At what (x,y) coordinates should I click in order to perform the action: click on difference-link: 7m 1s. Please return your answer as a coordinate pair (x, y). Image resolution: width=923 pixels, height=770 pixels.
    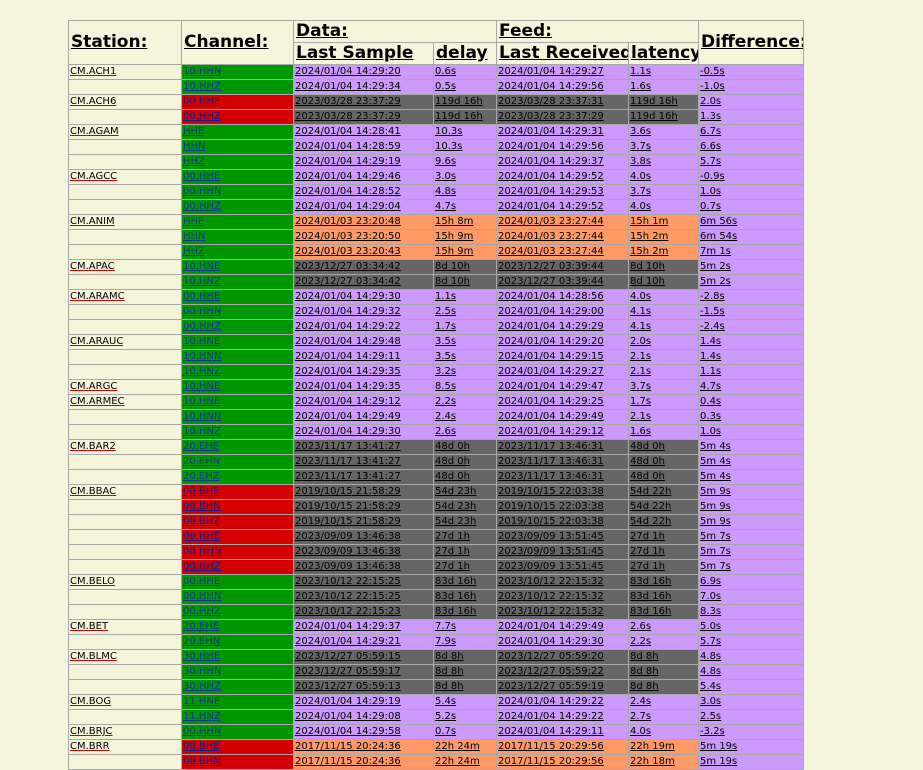
    Looking at the image, I should click on (715, 251).